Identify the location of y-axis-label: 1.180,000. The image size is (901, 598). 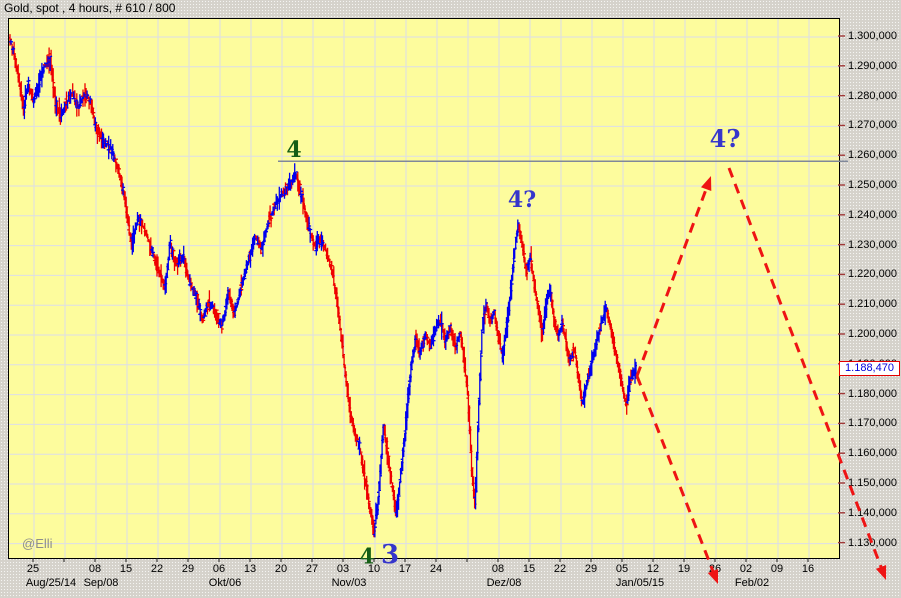
(872, 393).